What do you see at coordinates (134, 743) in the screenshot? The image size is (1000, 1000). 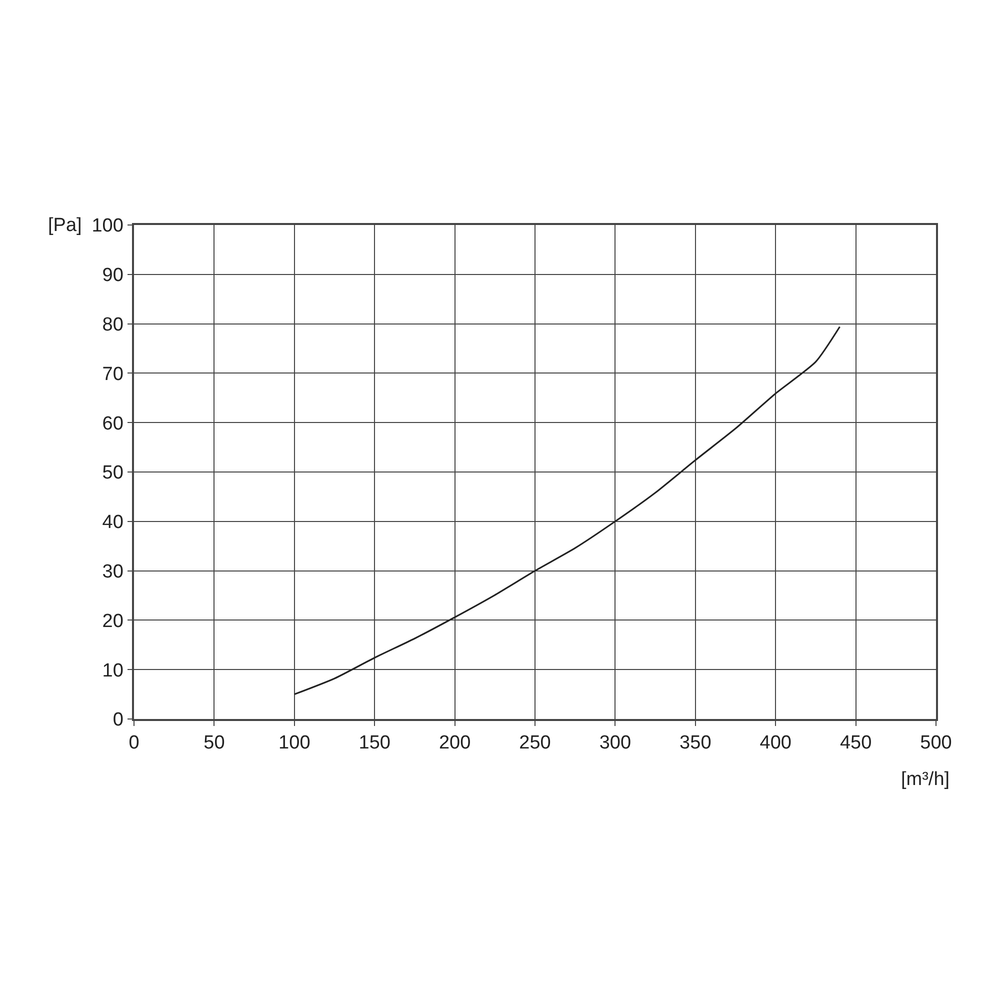 I see `x-tick-label: 0` at bounding box center [134, 743].